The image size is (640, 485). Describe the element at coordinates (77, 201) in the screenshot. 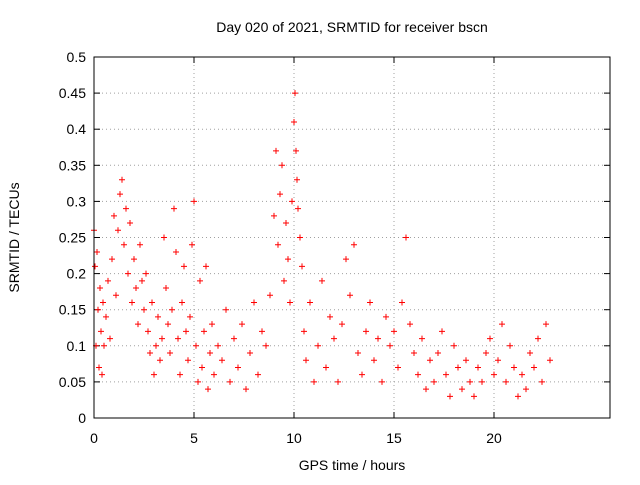

I see `y-tick-label: 0.3` at that location.